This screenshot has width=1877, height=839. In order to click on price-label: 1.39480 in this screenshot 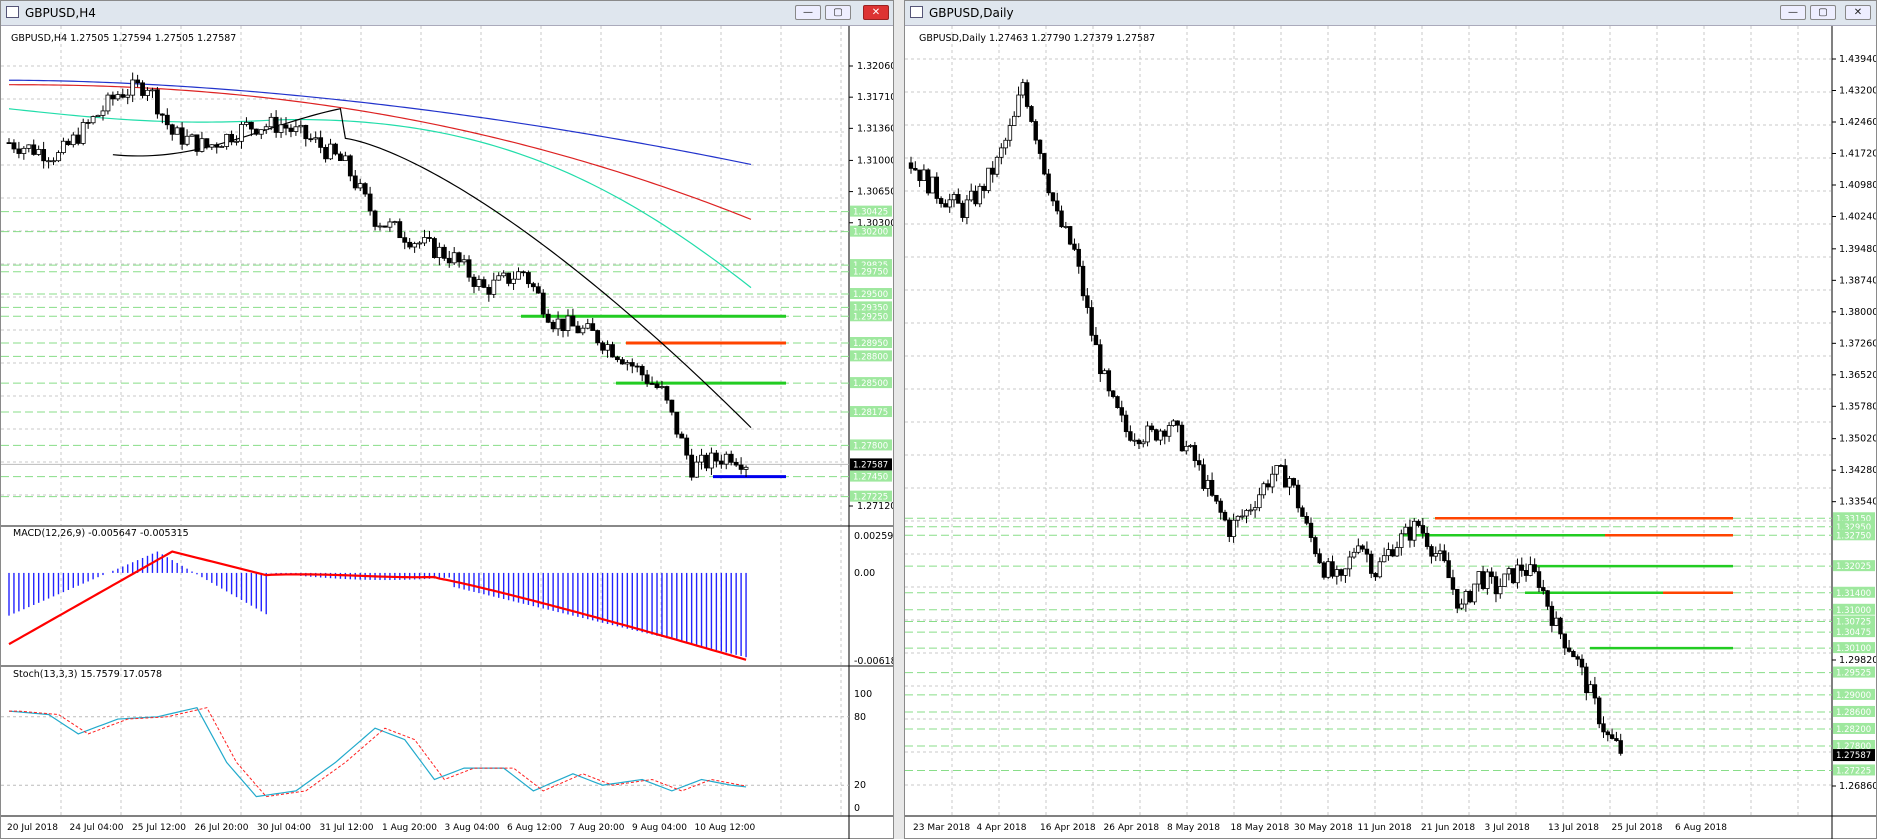, I will do `click(1857, 249)`.